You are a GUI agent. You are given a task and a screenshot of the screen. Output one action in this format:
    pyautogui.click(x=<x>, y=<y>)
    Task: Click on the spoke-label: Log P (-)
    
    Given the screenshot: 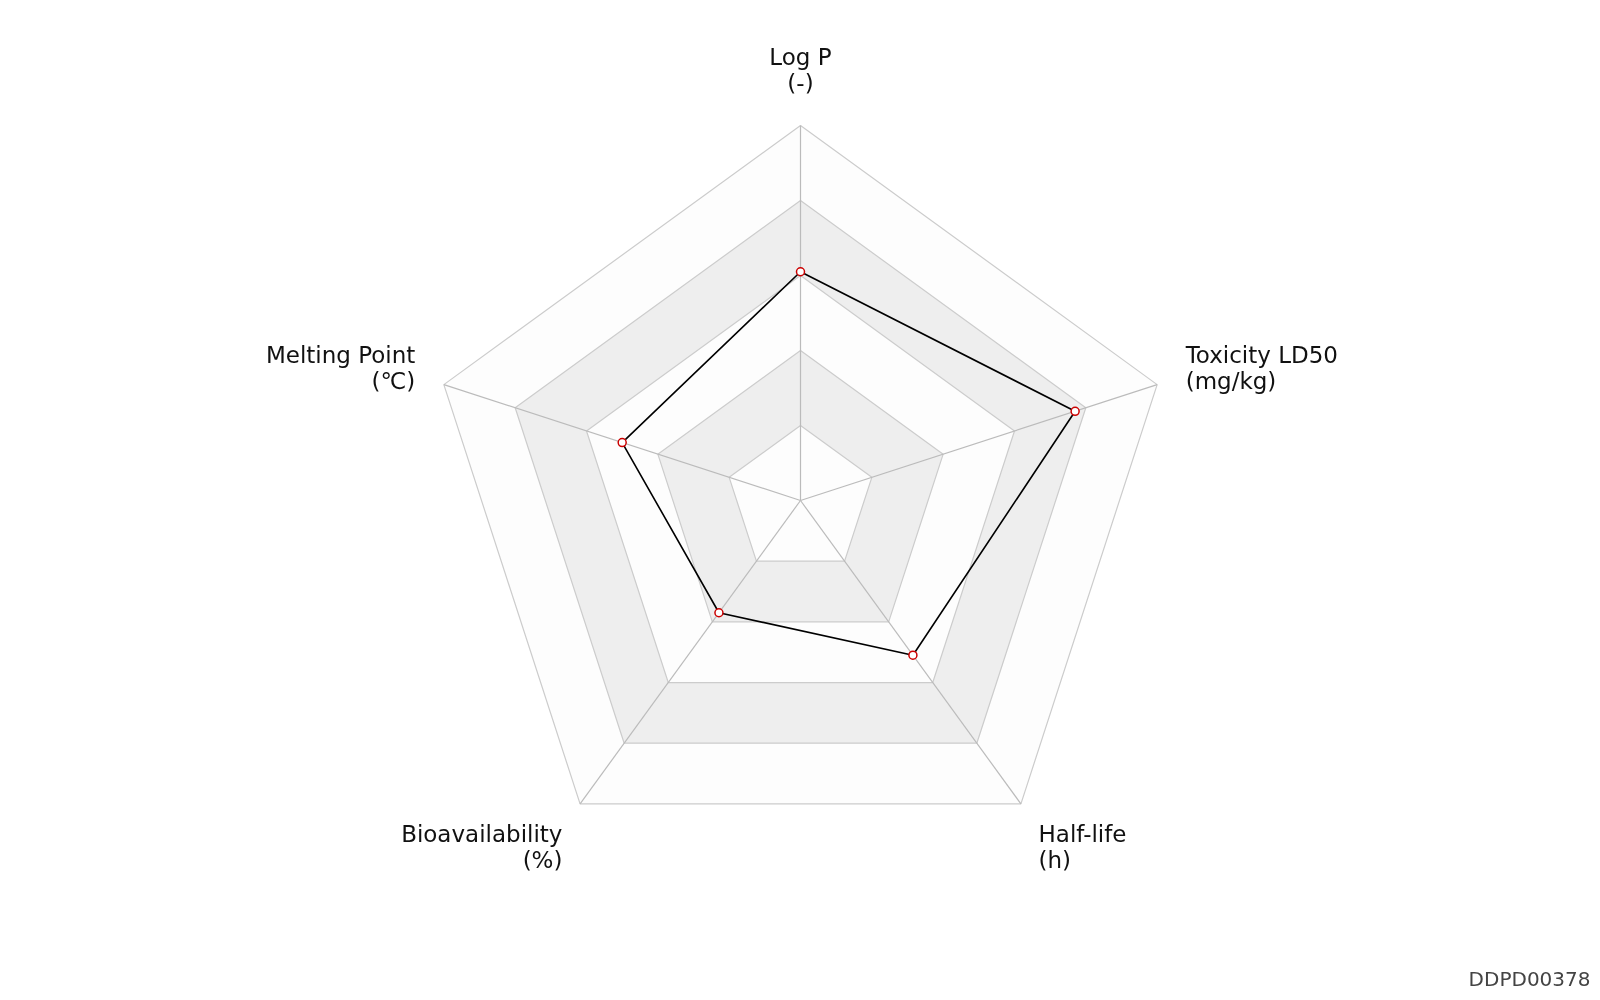 What is the action you would take?
    pyautogui.click(x=800, y=69)
    